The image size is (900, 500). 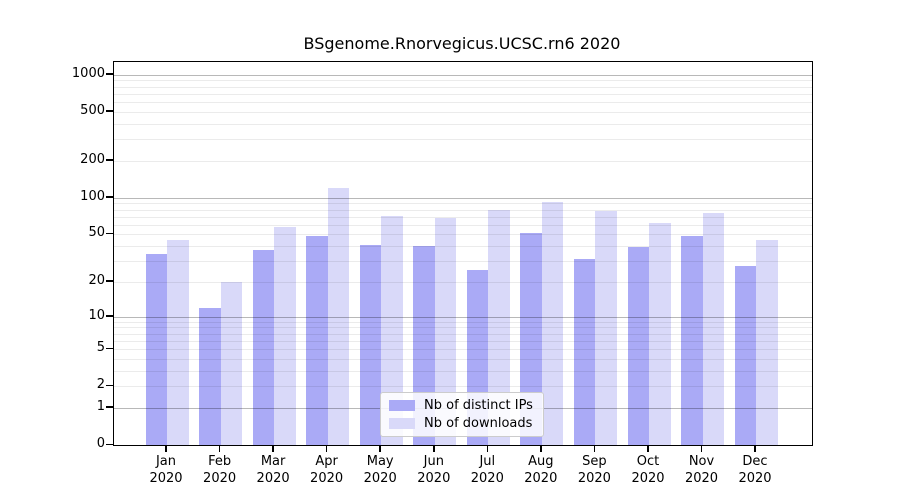 What do you see at coordinates (478, 423) in the screenshot?
I see `legend-label-downloads: Nb of downloads` at bounding box center [478, 423].